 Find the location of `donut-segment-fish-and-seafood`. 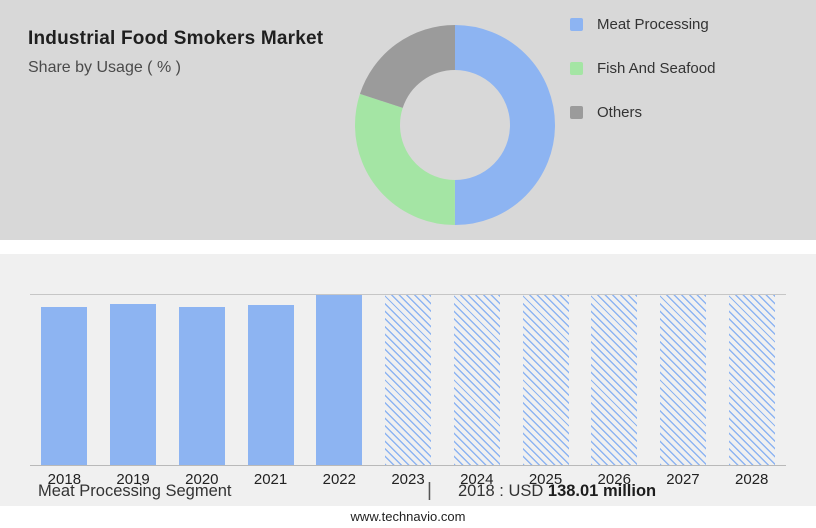

donut-segment-fish-and-seafood is located at coordinates (455, 125).